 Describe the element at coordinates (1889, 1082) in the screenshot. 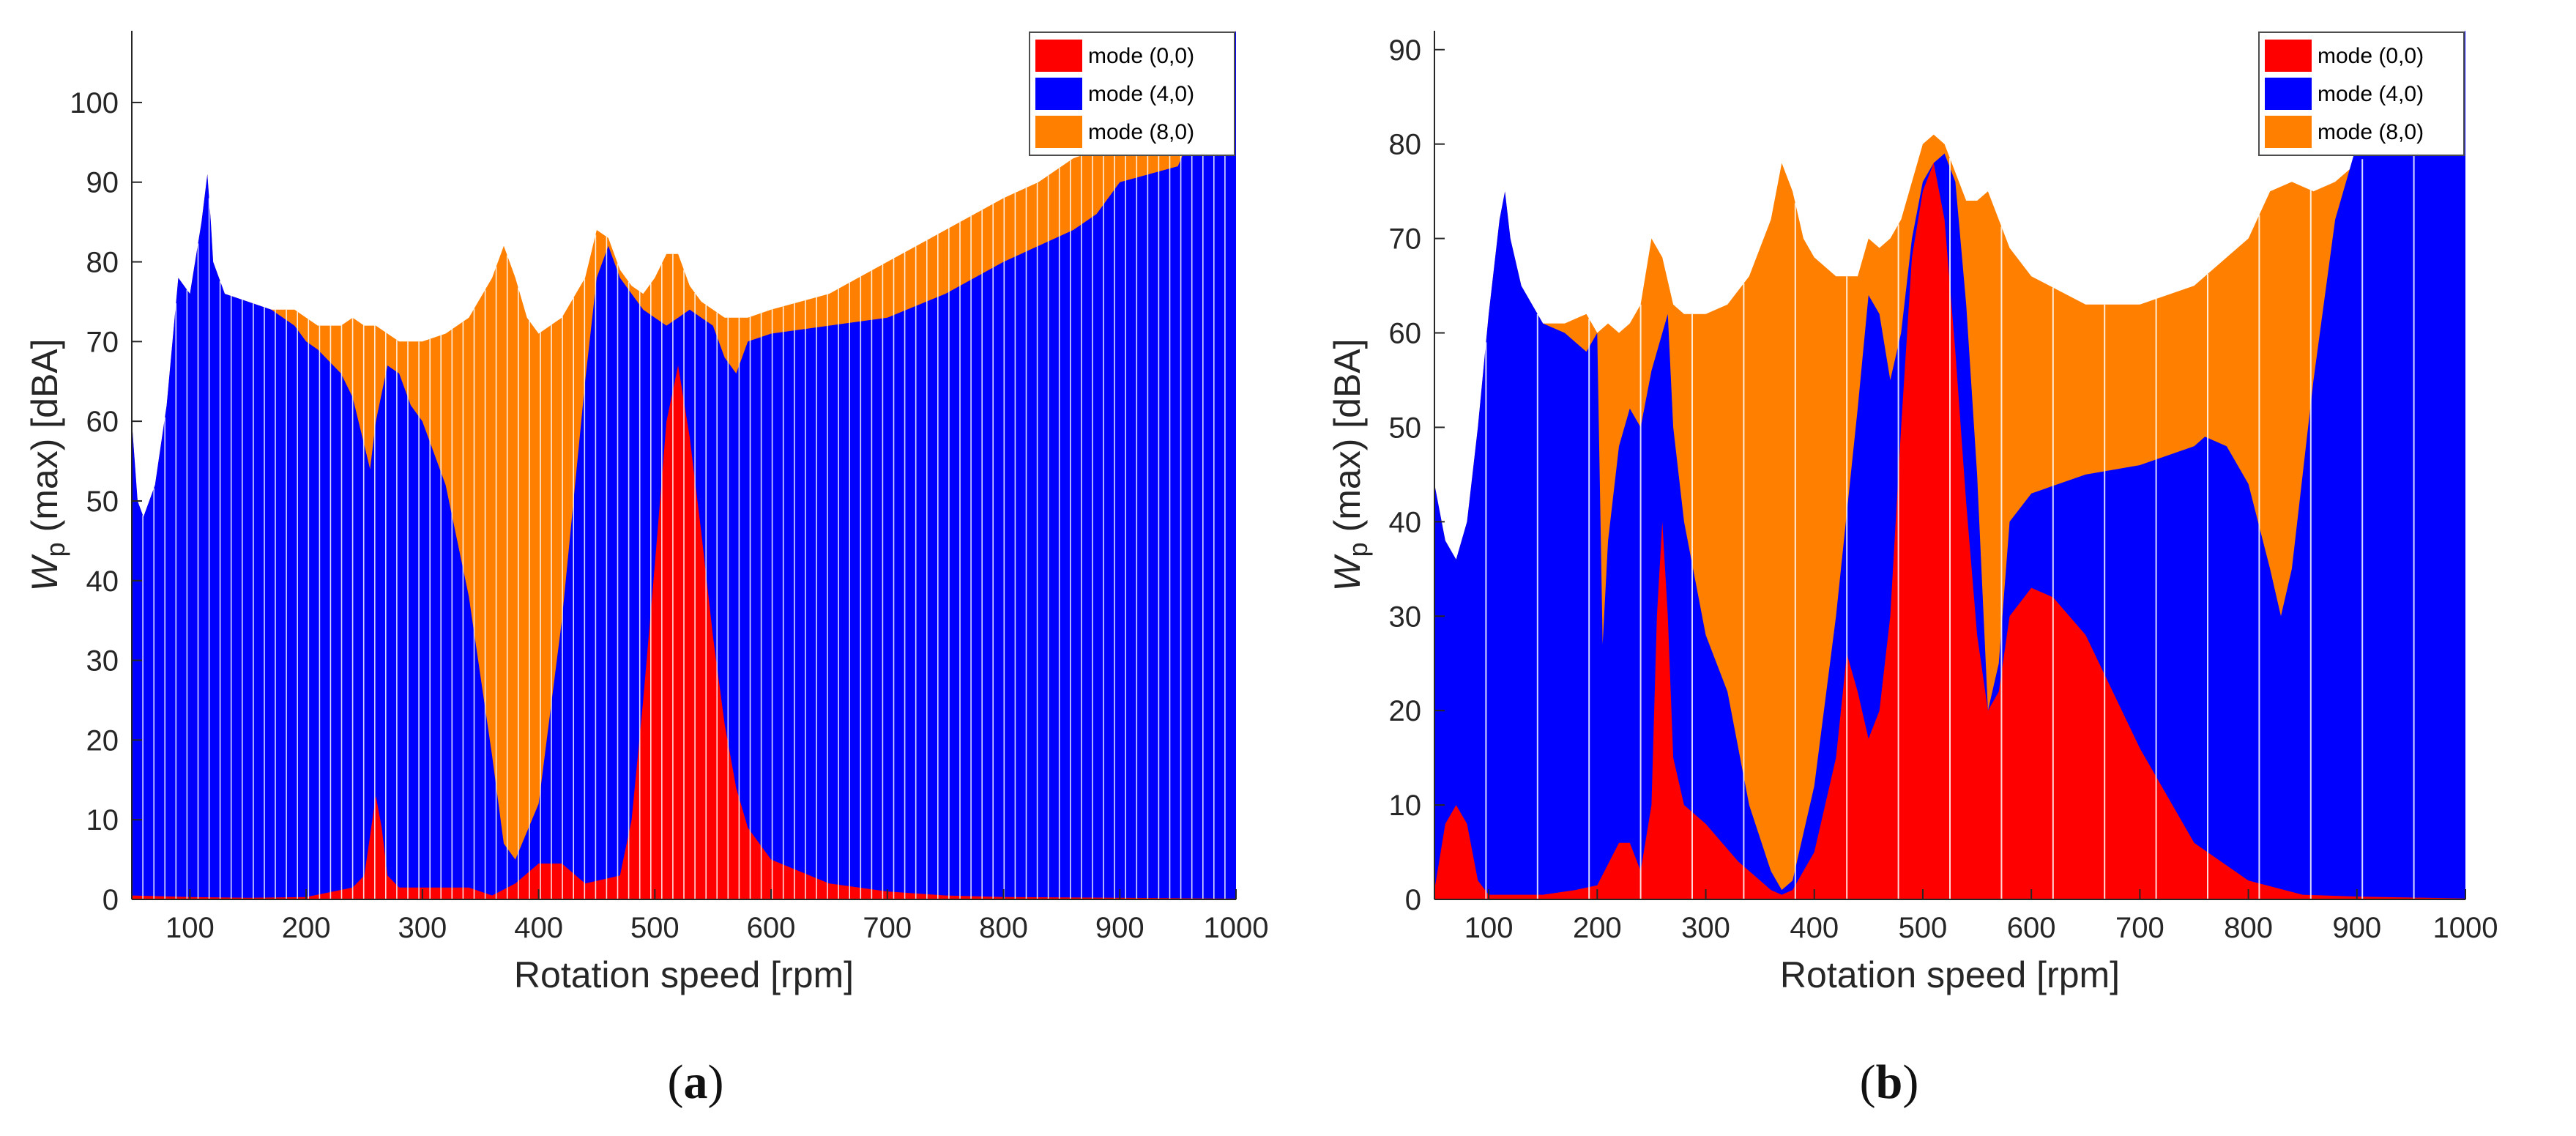

I see `caption-b: (b)` at that location.